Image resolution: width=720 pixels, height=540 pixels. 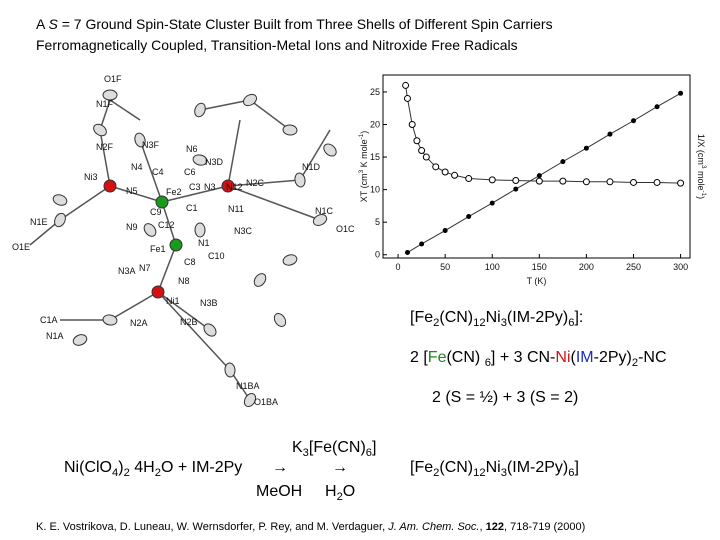 What do you see at coordinates (345, 229) in the screenshot?
I see `atom-label: O1C` at bounding box center [345, 229].